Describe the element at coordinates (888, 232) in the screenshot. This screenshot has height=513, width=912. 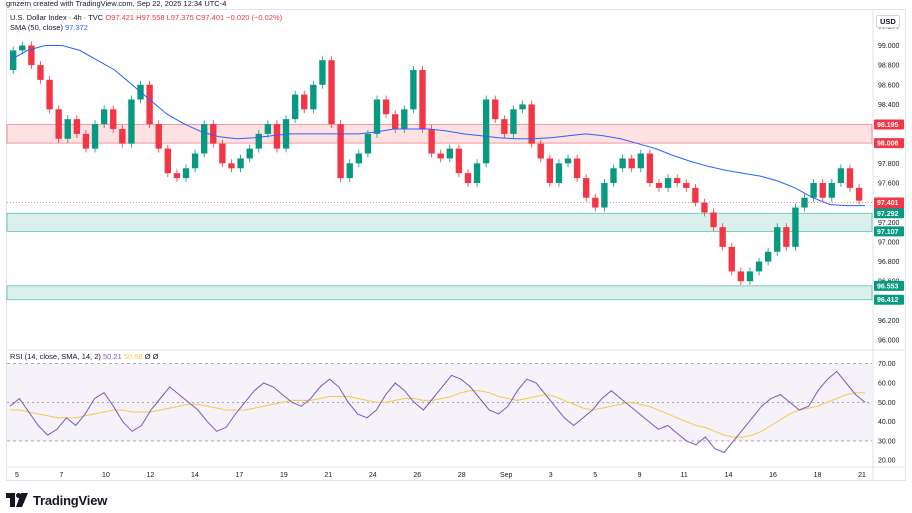
I see `price-label-support-bottom: 97.107` at that location.